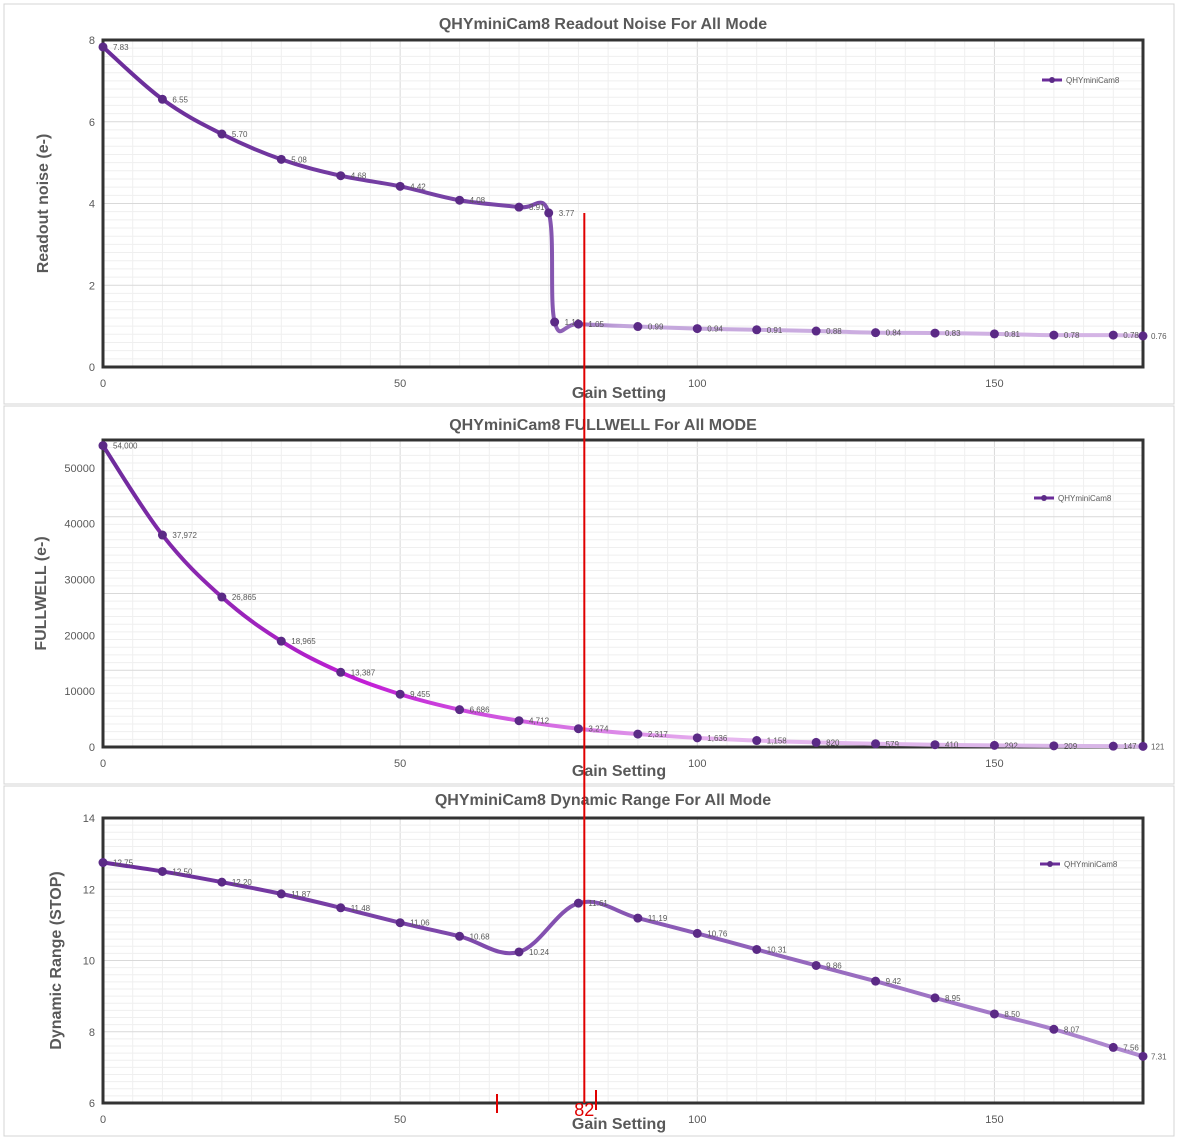 This screenshot has height=1138, width=1177. I want to click on data-label: 10.76, so click(717, 933).